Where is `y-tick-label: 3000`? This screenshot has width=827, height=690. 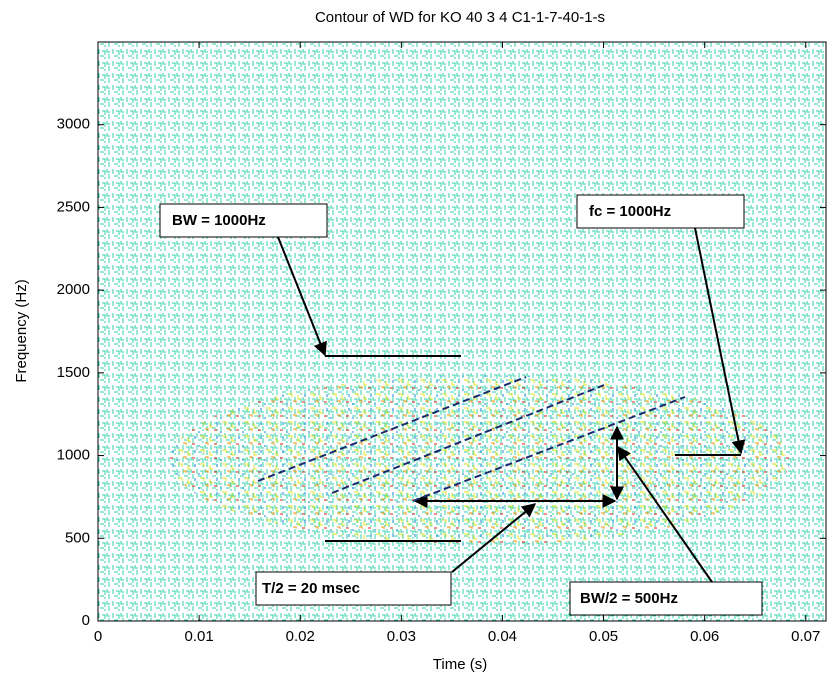 y-tick-label: 3000 is located at coordinates (73, 124).